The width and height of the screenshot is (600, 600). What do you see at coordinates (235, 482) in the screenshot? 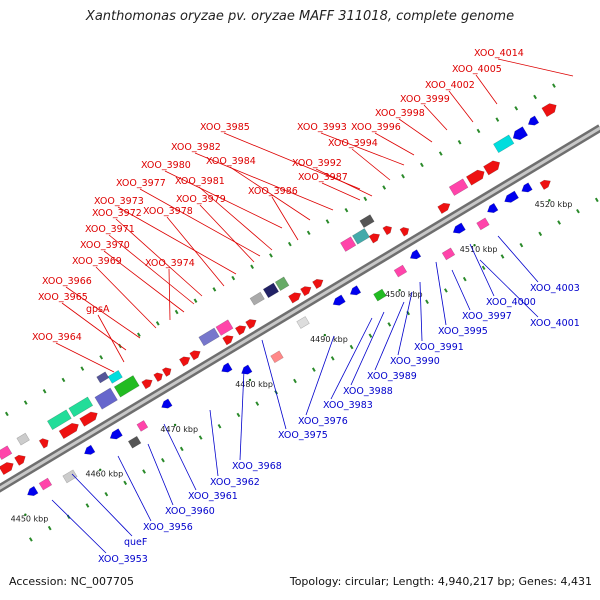
I see `lower-gene-label: XOO_3962` at bounding box center [235, 482].